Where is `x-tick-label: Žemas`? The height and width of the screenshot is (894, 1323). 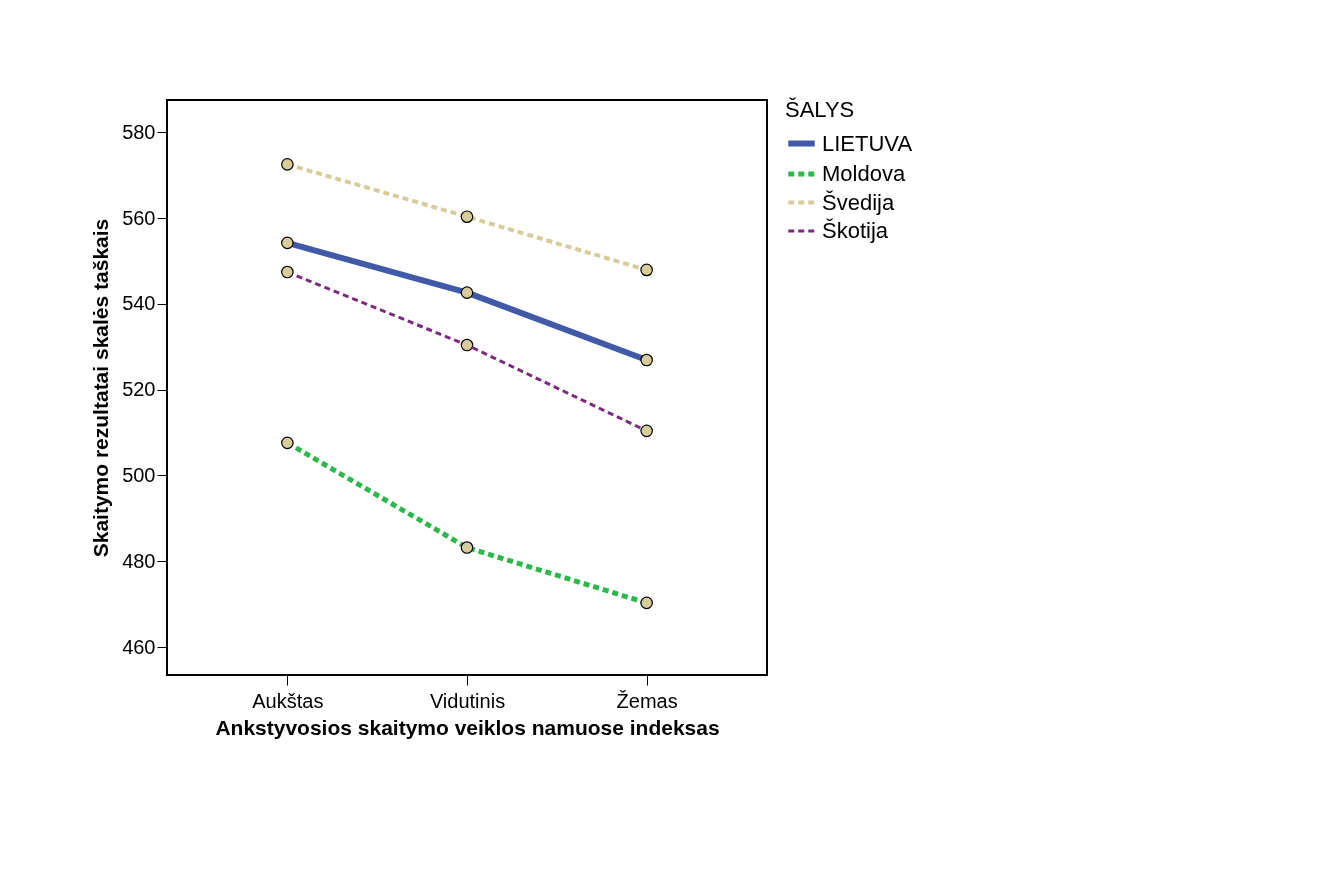
x-tick-label: Žemas is located at coordinates (647, 700).